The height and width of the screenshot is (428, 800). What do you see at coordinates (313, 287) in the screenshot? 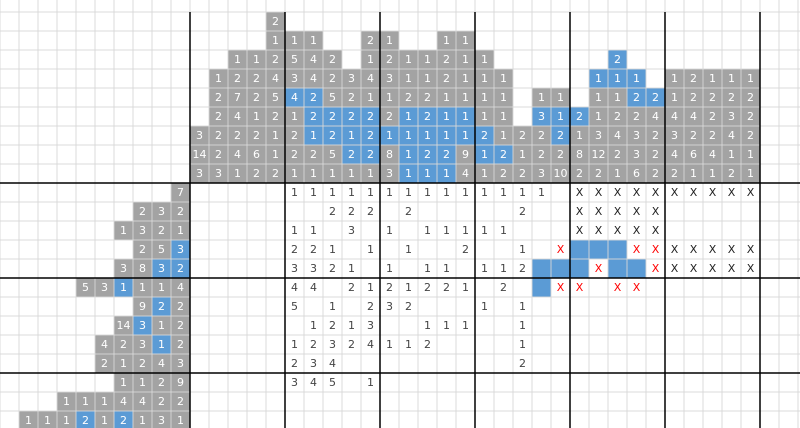
I see `cell-mark: 4` at bounding box center [313, 287].